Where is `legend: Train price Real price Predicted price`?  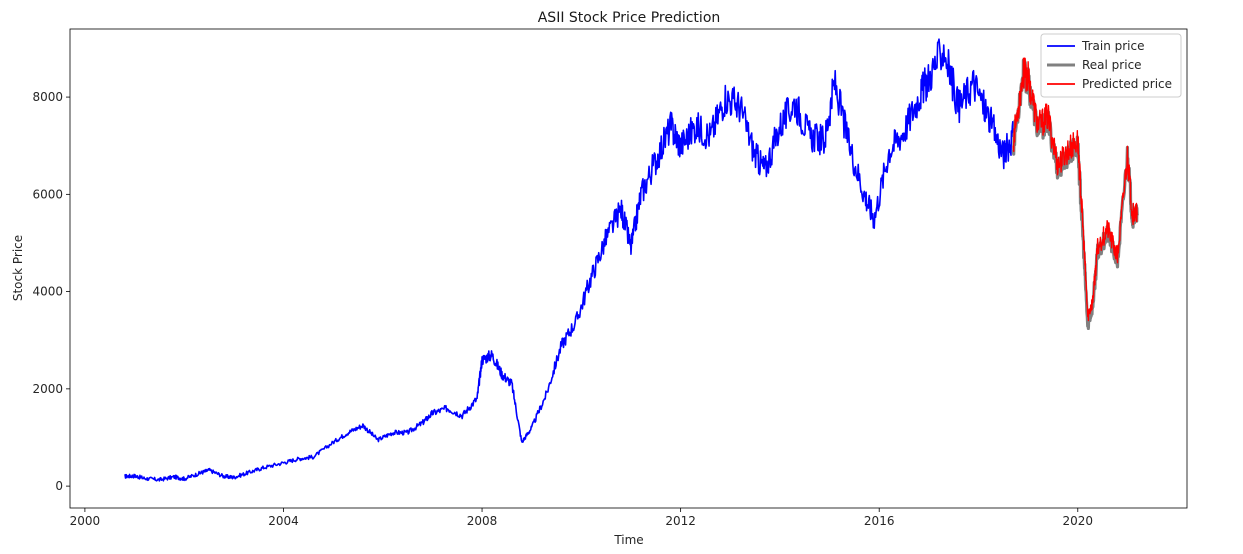 legend: Train price Real price Predicted price is located at coordinates (1111, 65).